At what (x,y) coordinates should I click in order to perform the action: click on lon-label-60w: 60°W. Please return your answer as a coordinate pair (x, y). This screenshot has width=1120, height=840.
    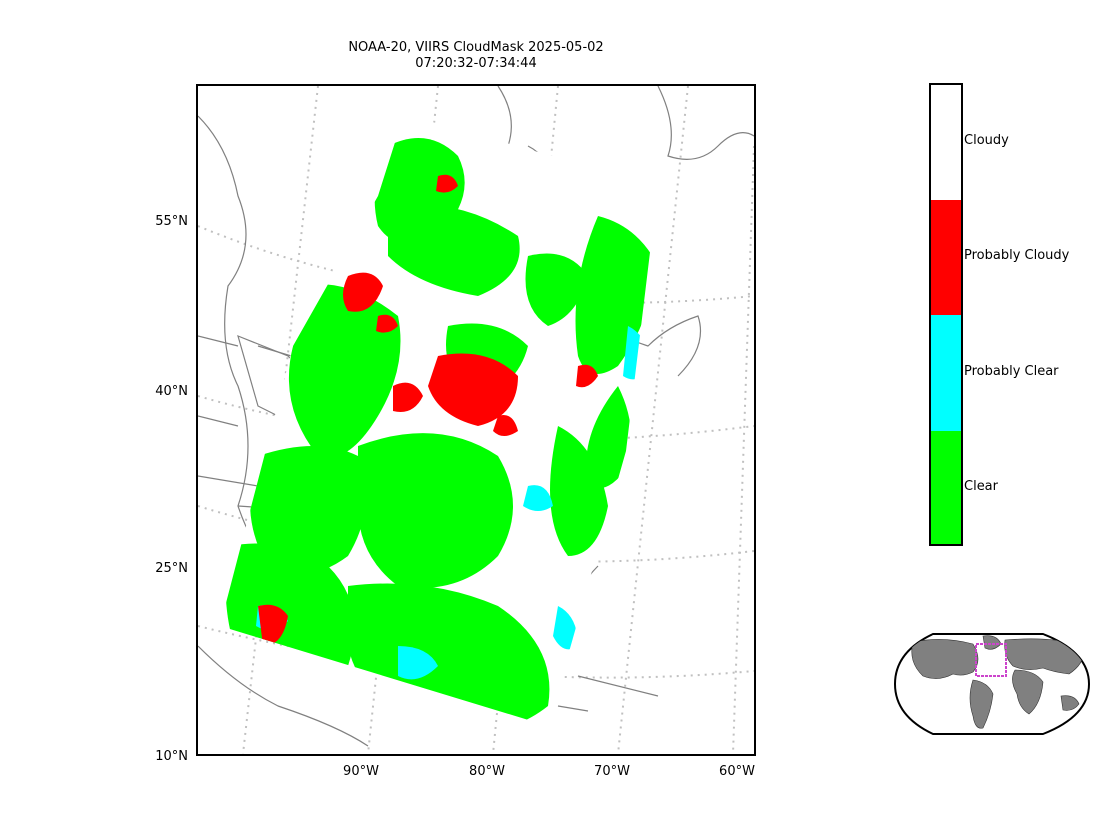
    Looking at the image, I should click on (737, 771).